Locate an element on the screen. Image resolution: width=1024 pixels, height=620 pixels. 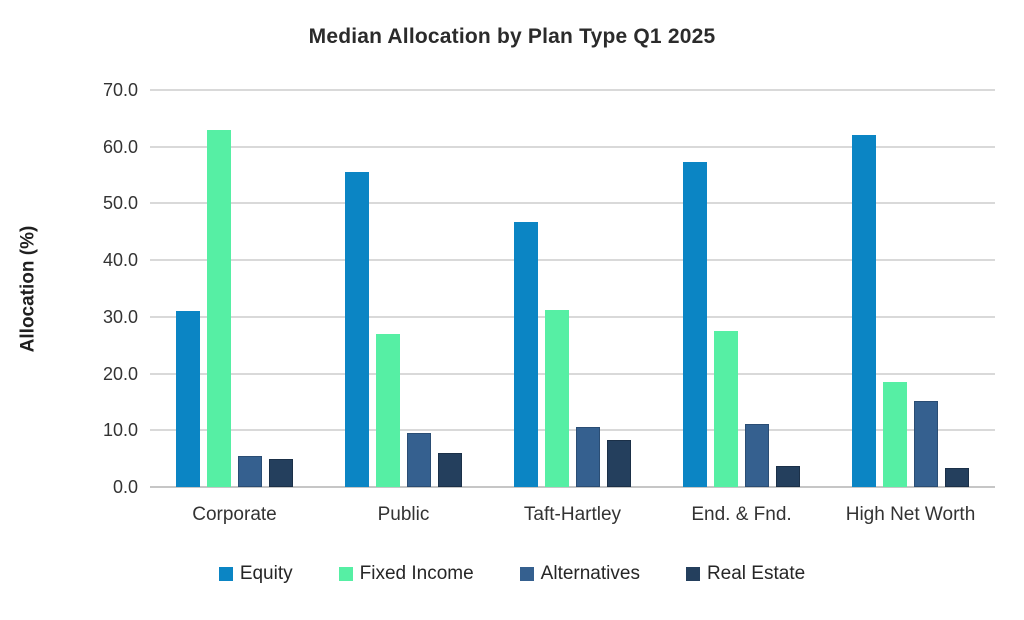
x-category-label-end-fnd: End. & Fnd. is located at coordinates (741, 514).